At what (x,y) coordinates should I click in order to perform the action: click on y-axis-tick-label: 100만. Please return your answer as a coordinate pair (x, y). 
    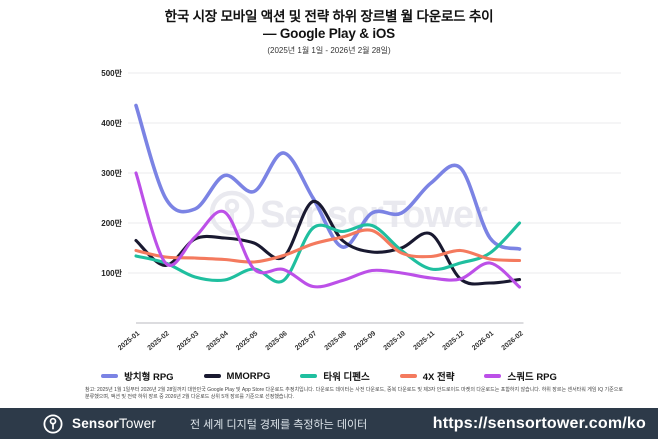
    Looking at the image, I should click on (111, 273).